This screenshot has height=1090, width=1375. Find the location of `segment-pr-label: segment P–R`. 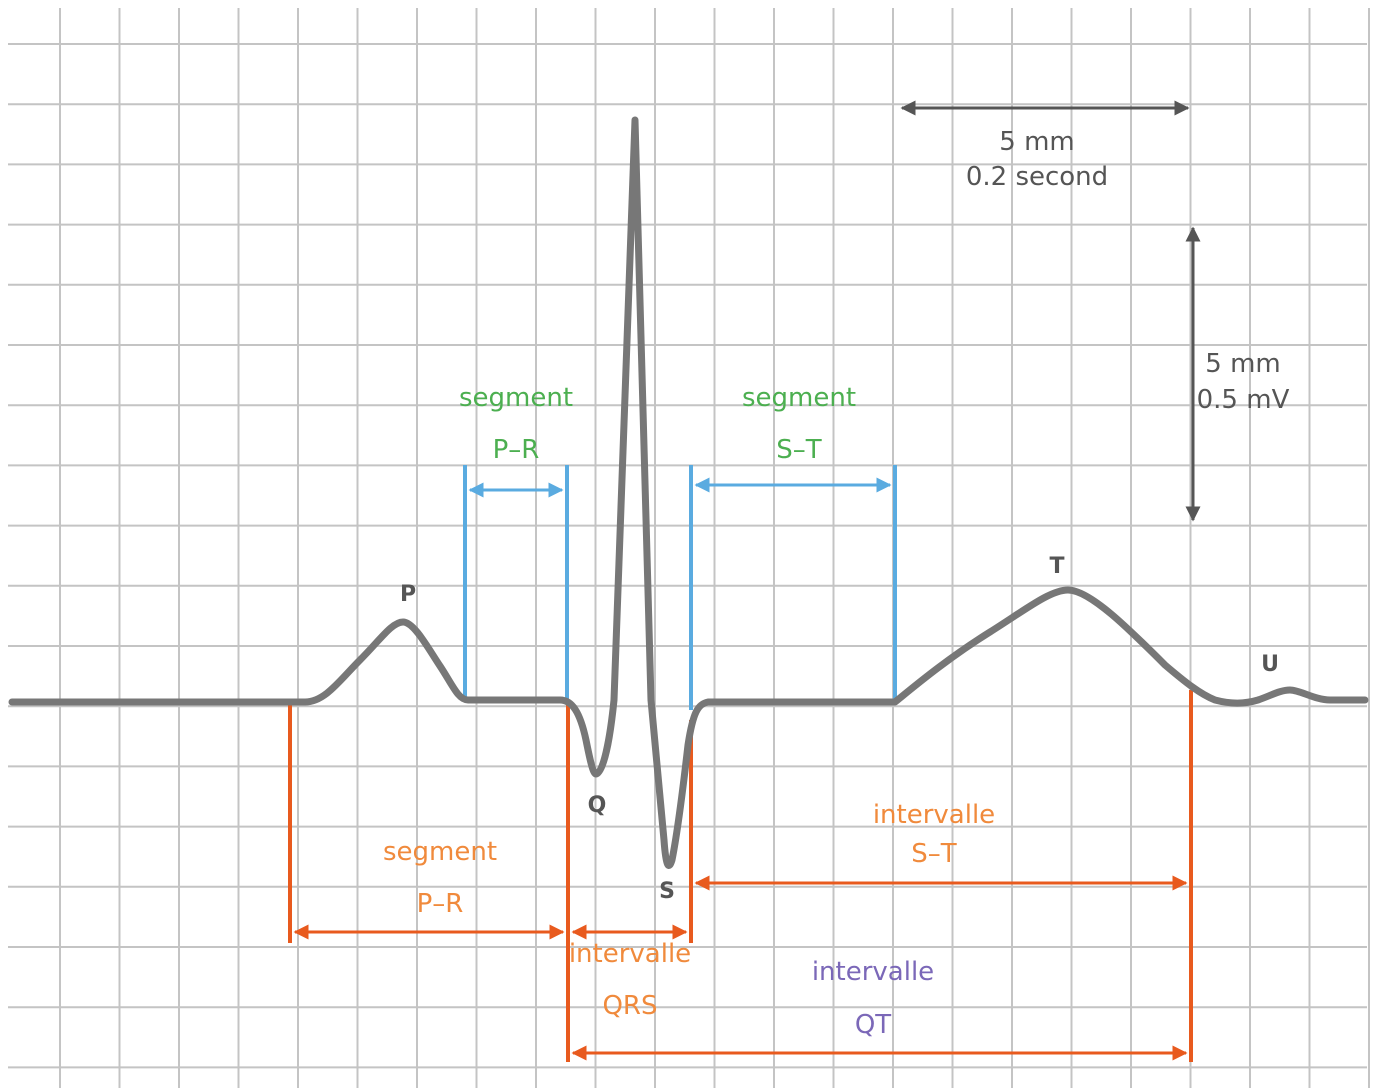

segment-pr-label: segment P–R is located at coordinates (516, 424).